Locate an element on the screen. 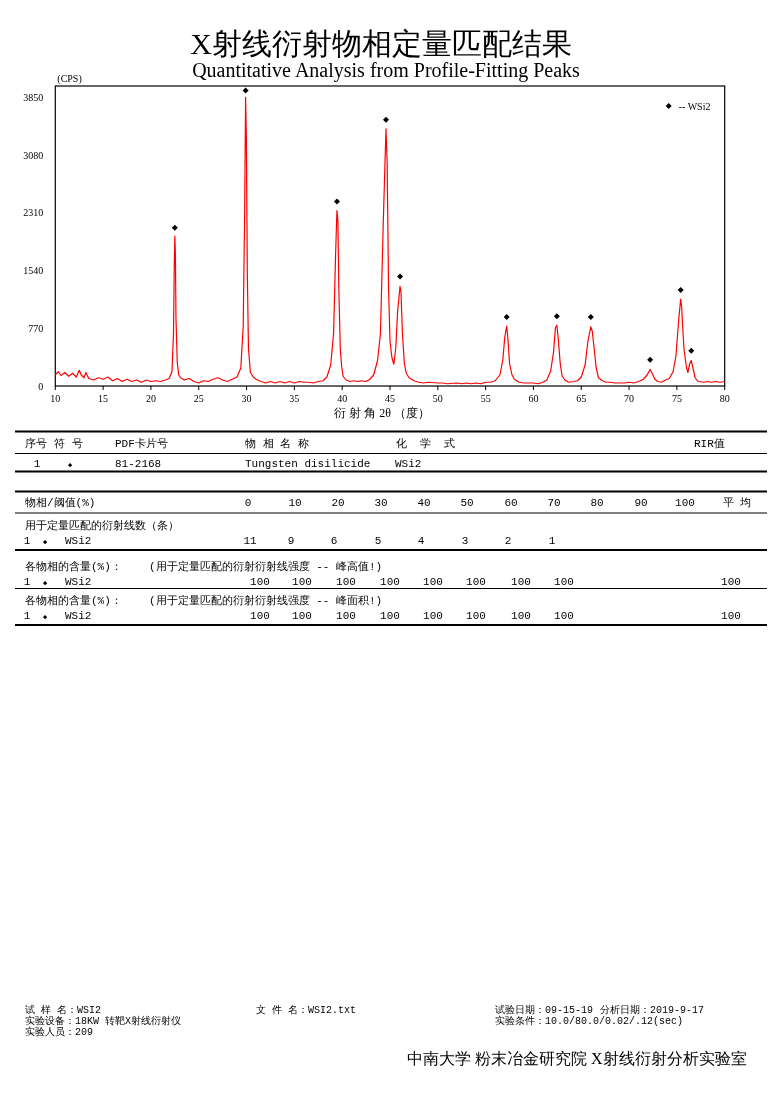 This screenshot has height=1117, width=782. text: 实验条件：10.0/80.0/0.02/.12(sec) is located at coordinates (589, 1021).